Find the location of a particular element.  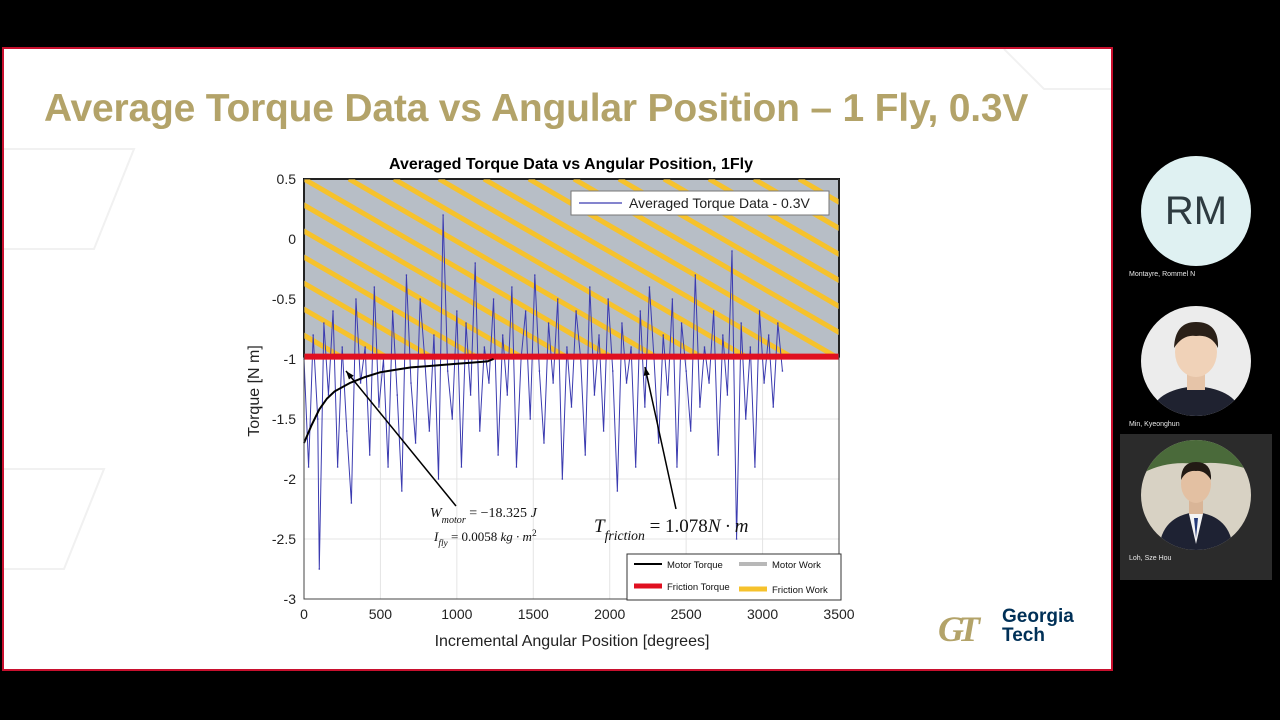

y-tick-label: -0.5 is located at coordinates (284, 299).